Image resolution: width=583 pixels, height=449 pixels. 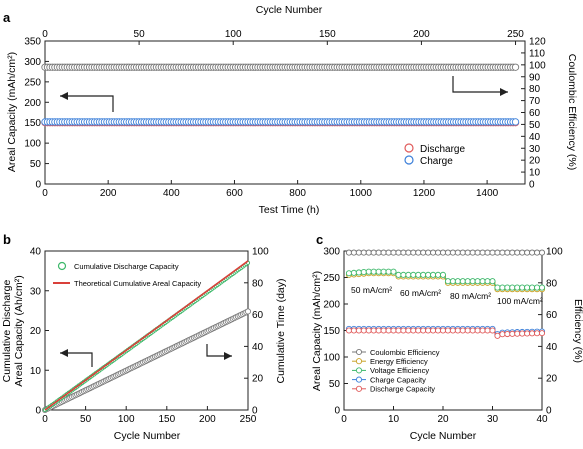 What do you see at coordinates (554, 252) in the screenshot?
I see `c-y2-tick-label: 100` at bounding box center [554, 252].